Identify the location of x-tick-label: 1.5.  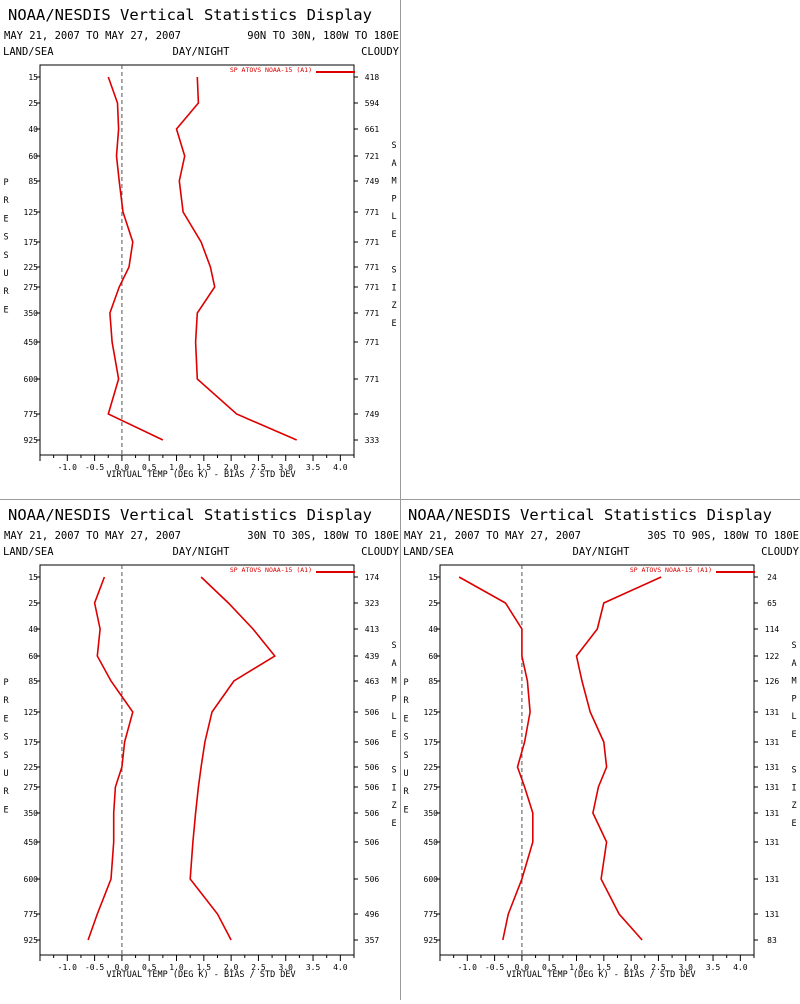
(204, 967).